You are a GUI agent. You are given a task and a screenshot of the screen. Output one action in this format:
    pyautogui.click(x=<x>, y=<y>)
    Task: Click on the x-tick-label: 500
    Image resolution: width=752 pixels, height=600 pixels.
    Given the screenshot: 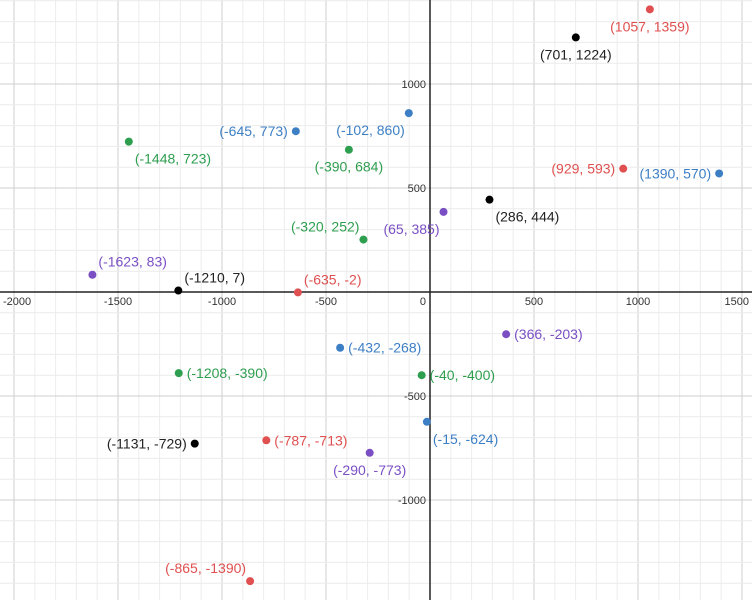 What is the action you would take?
    pyautogui.click(x=534, y=302)
    